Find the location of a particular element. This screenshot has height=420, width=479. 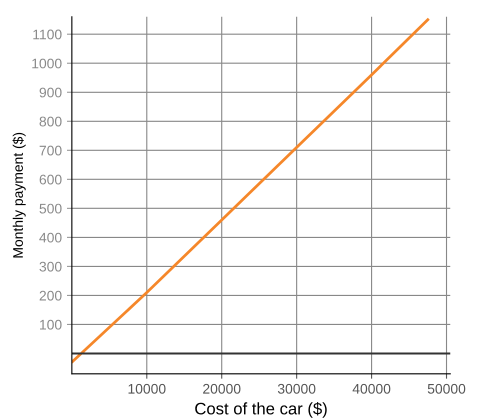

y-tick-label: 400 is located at coordinates (50, 237).